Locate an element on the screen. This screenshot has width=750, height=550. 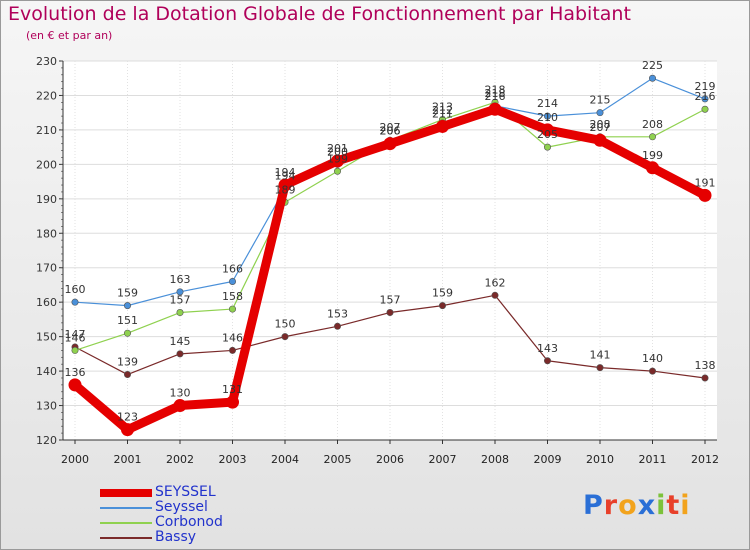
x-tick-label: 2012 is located at coordinates (705, 459).